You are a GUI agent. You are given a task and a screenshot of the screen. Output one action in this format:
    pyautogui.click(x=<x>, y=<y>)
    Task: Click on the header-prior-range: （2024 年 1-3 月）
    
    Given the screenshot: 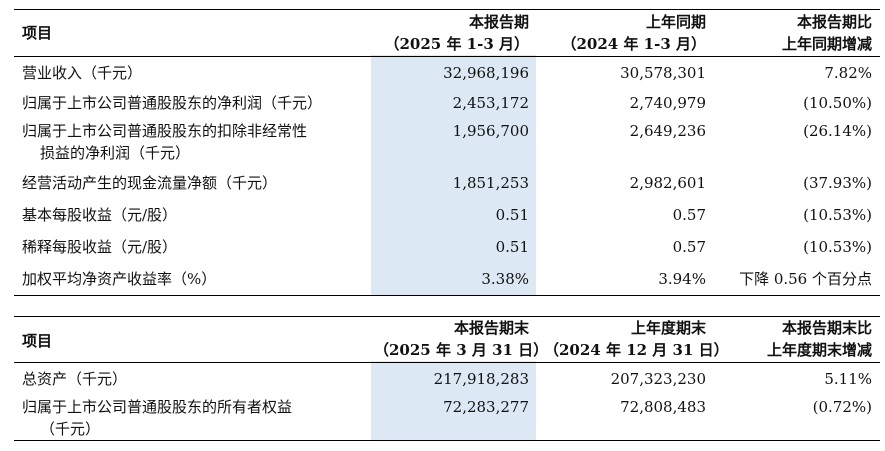 What is the action you would take?
    pyautogui.click(x=633, y=44)
    